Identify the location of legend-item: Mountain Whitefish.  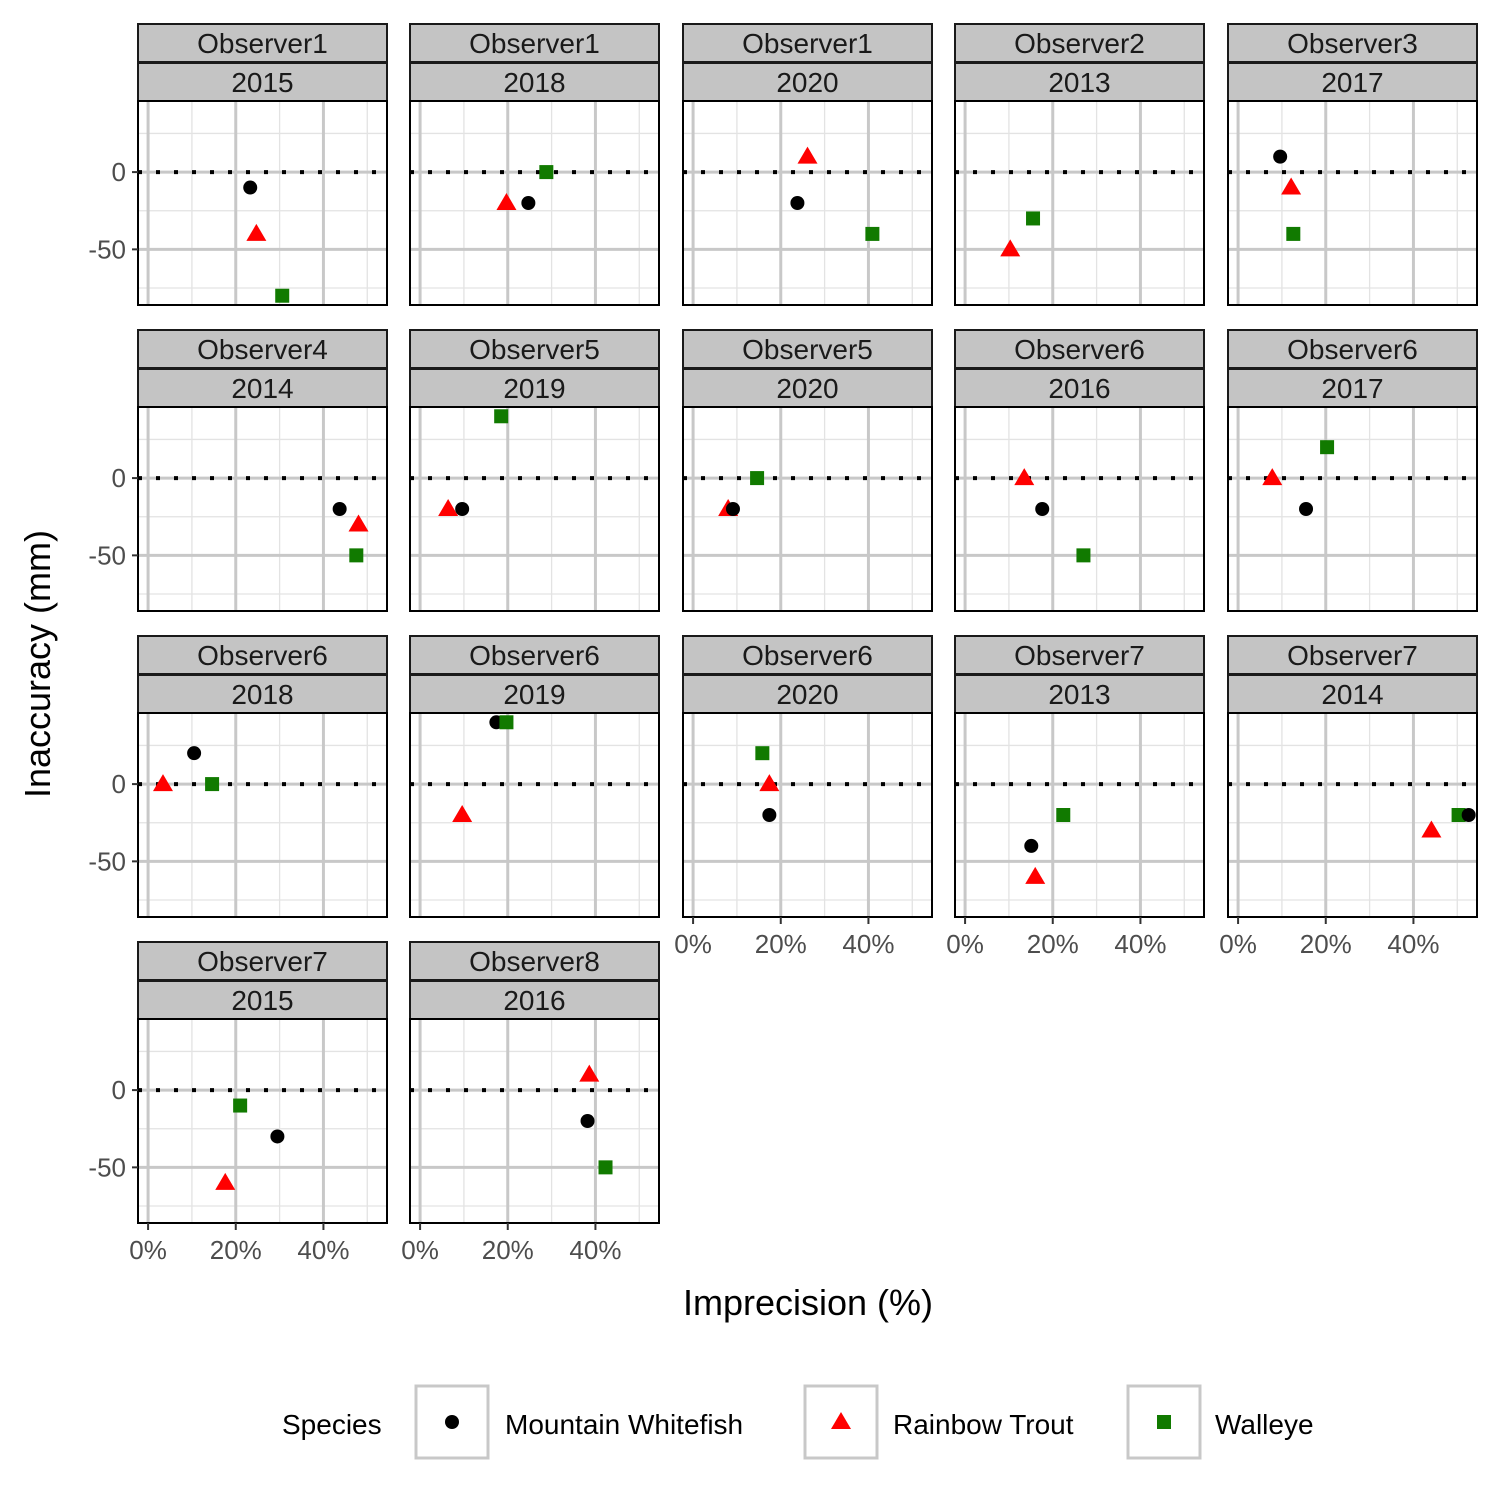
(578, 1422).